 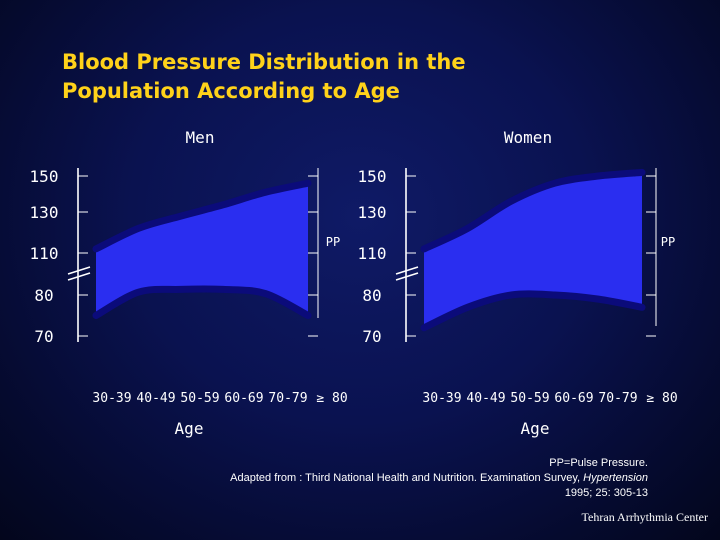 I want to click on men-panel-title: Men, so click(x=200, y=137).